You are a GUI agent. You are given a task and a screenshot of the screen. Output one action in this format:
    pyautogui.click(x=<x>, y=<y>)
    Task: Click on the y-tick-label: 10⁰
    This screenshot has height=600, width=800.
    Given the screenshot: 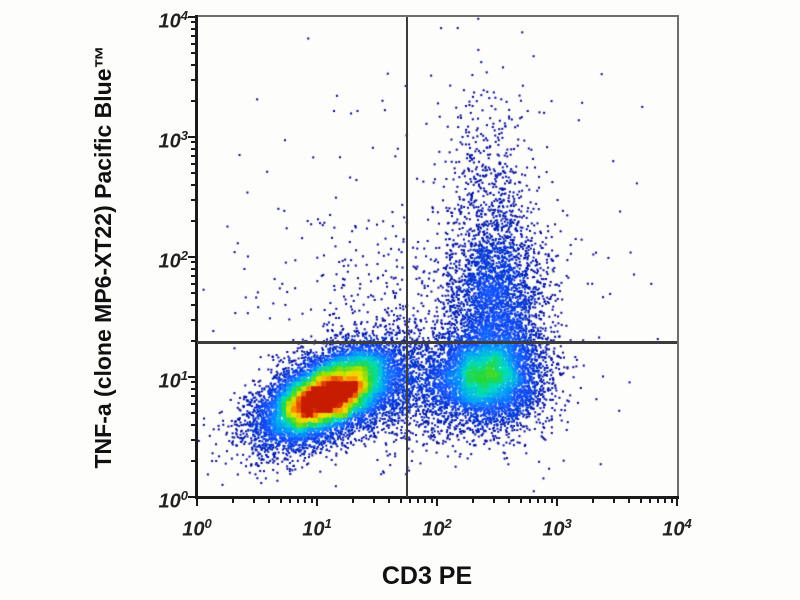 What is the action you would take?
    pyautogui.click(x=173, y=500)
    